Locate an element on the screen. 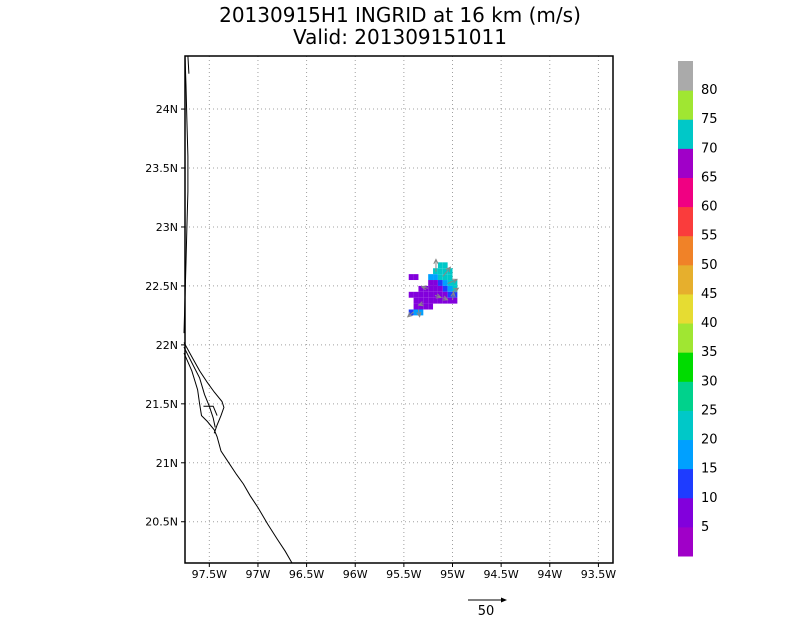 The width and height of the screenshot is (800, 618). wind-vectors is located at coordinates (433, 288).